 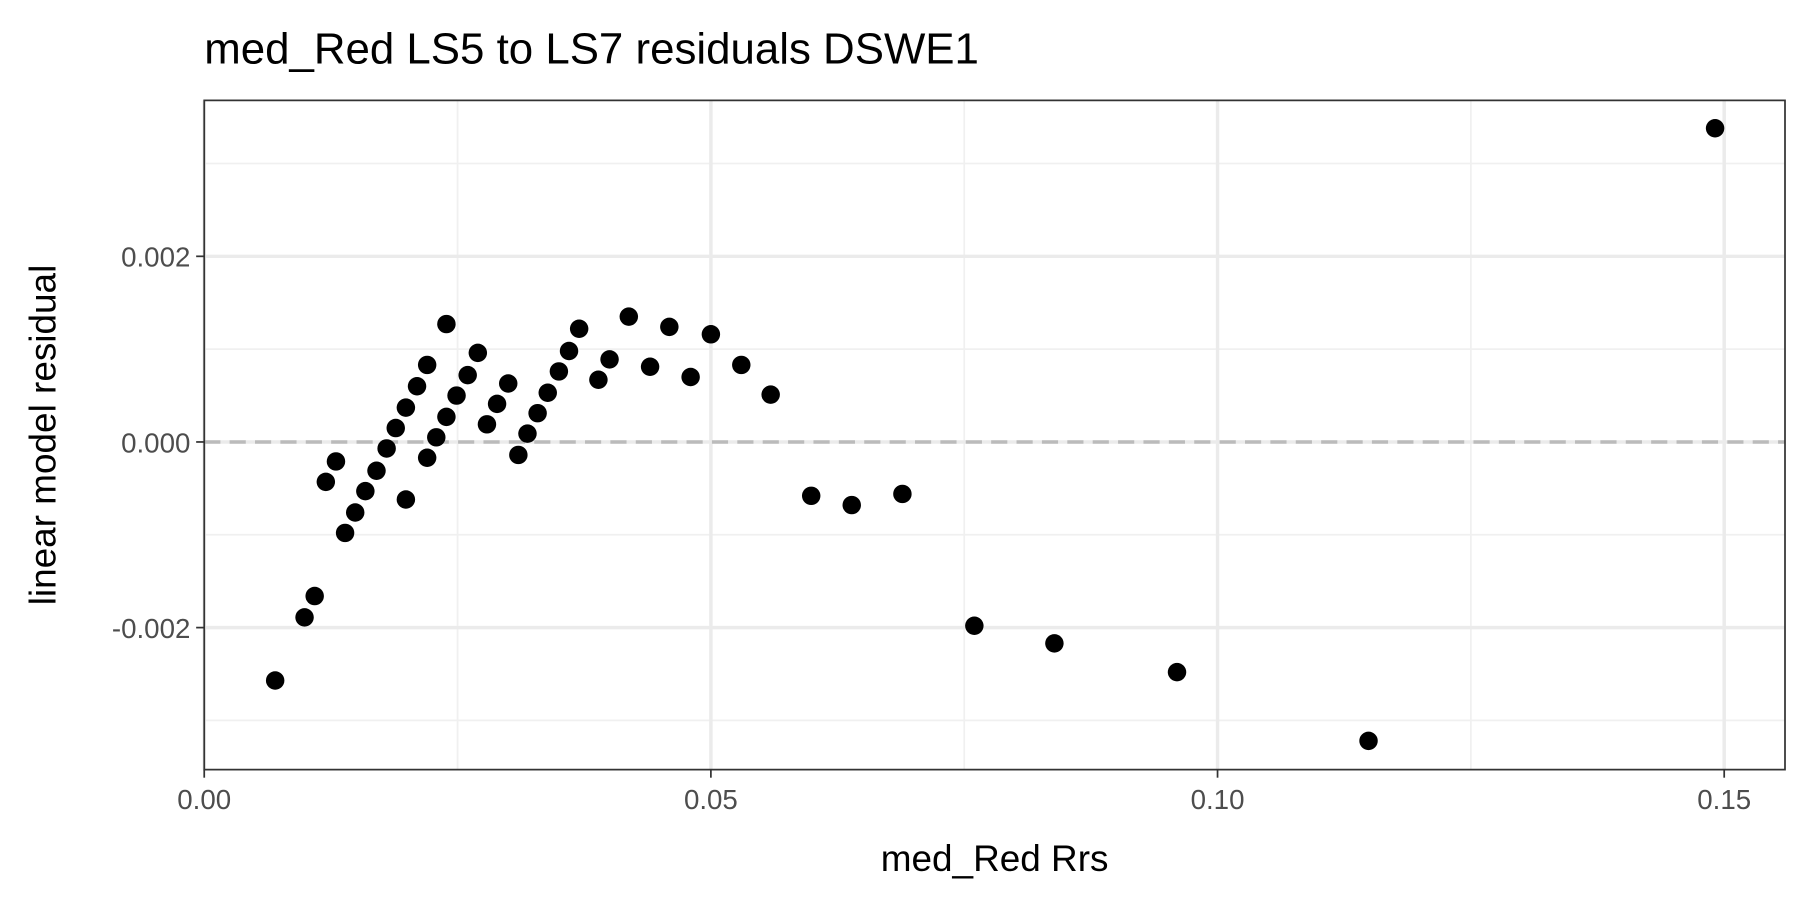 I want to click on chart-title: med_Red LS5 to LS7 residuals DSWE1, so click(x=591, y=48).